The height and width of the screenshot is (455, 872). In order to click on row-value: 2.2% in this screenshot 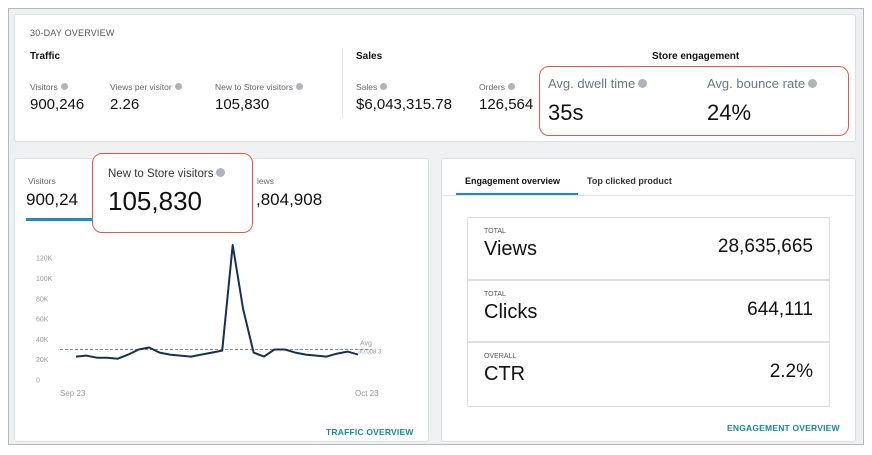, I will do `click(791, 371)`.